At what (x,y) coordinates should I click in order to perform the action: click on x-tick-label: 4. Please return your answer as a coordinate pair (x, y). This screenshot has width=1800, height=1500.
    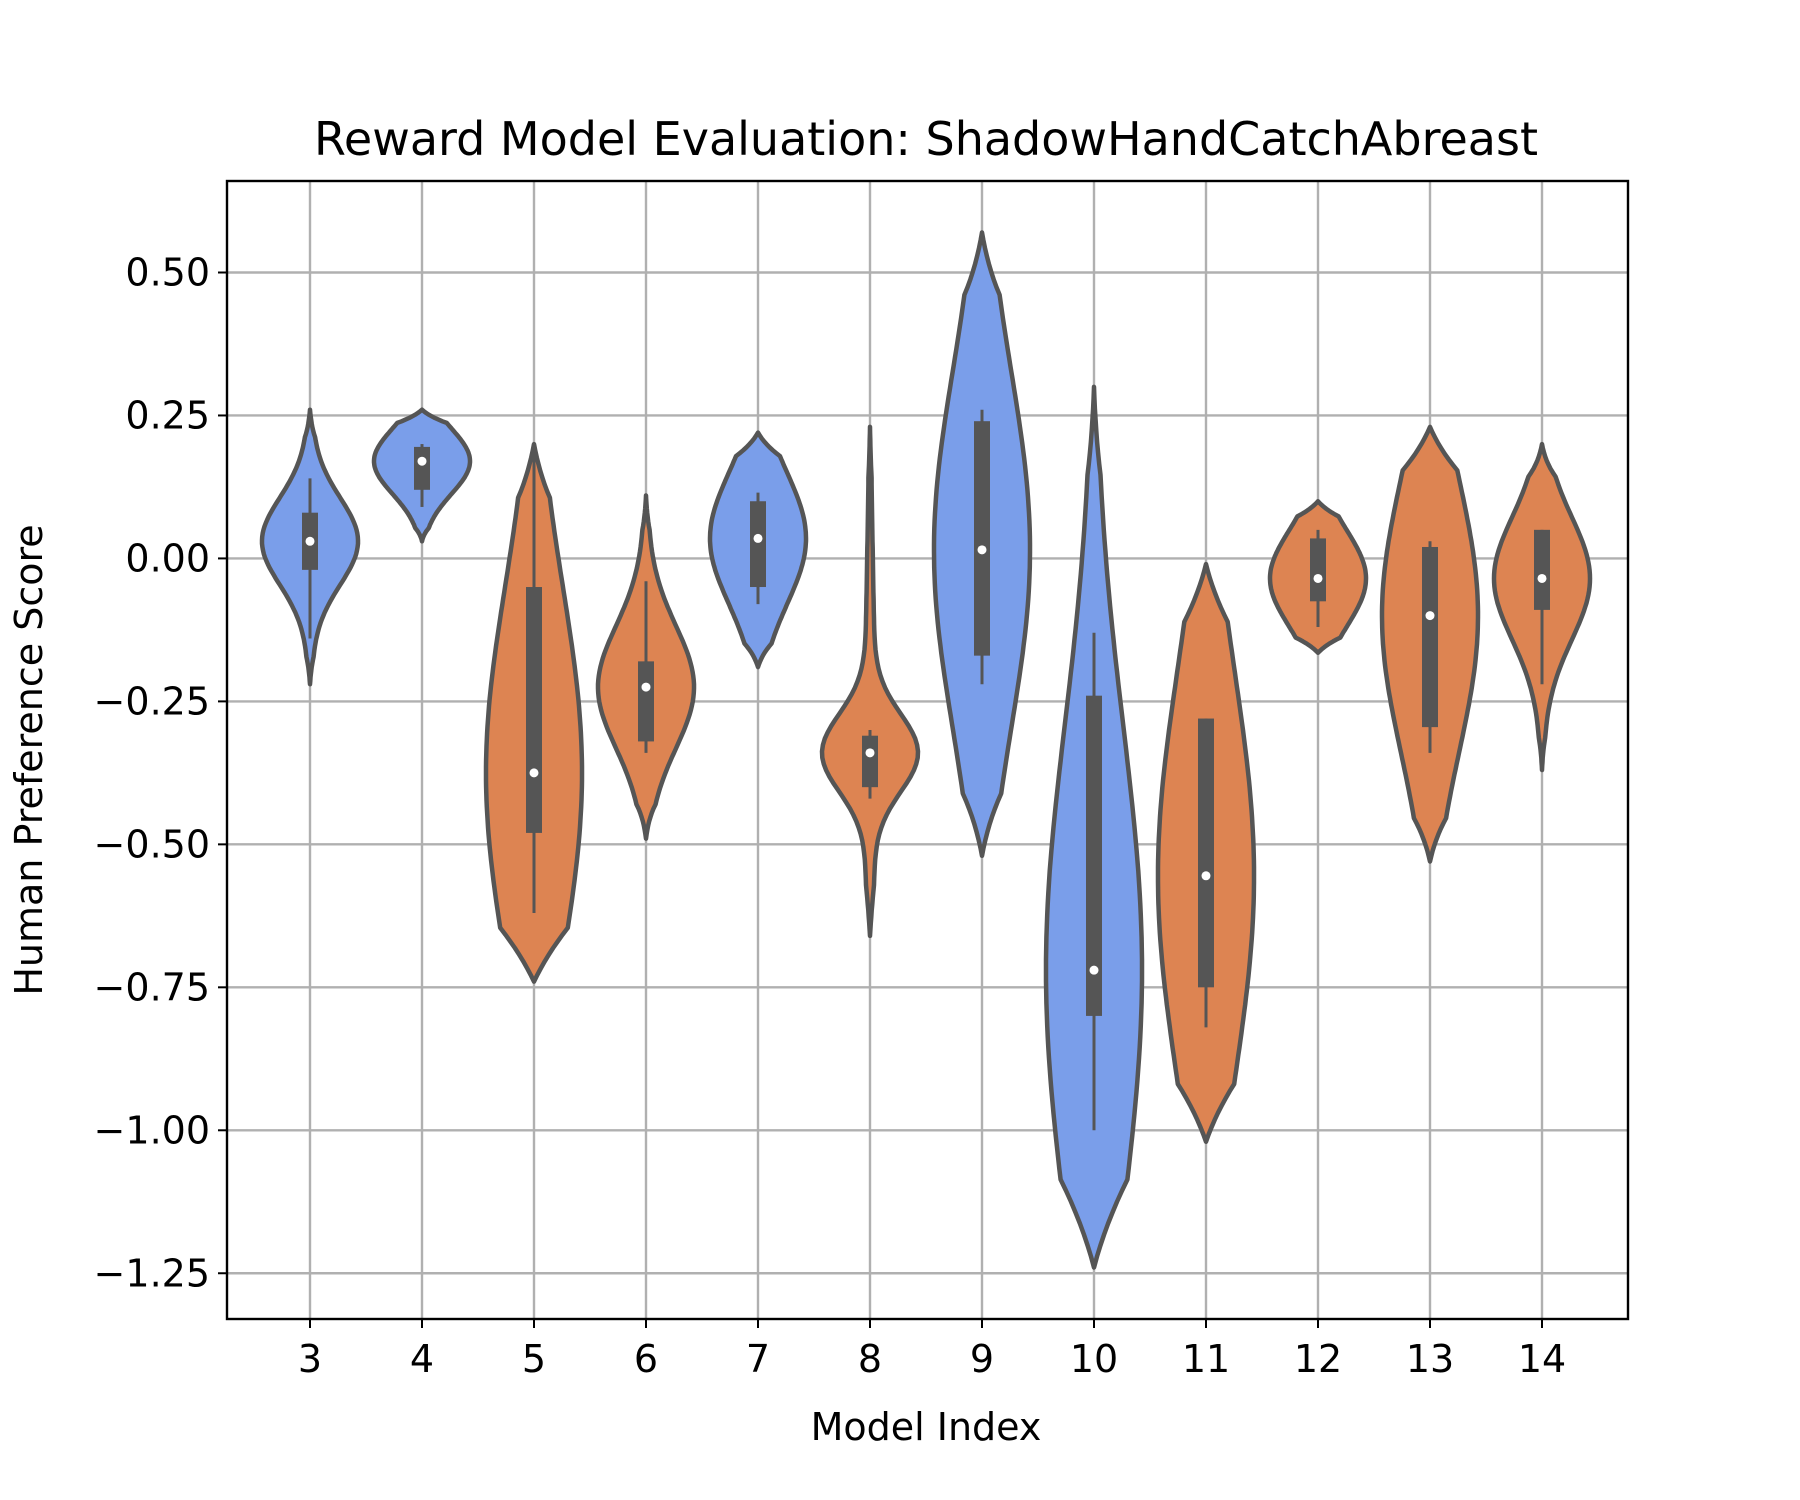
    Looking at the image, I should click on (422, 1359).